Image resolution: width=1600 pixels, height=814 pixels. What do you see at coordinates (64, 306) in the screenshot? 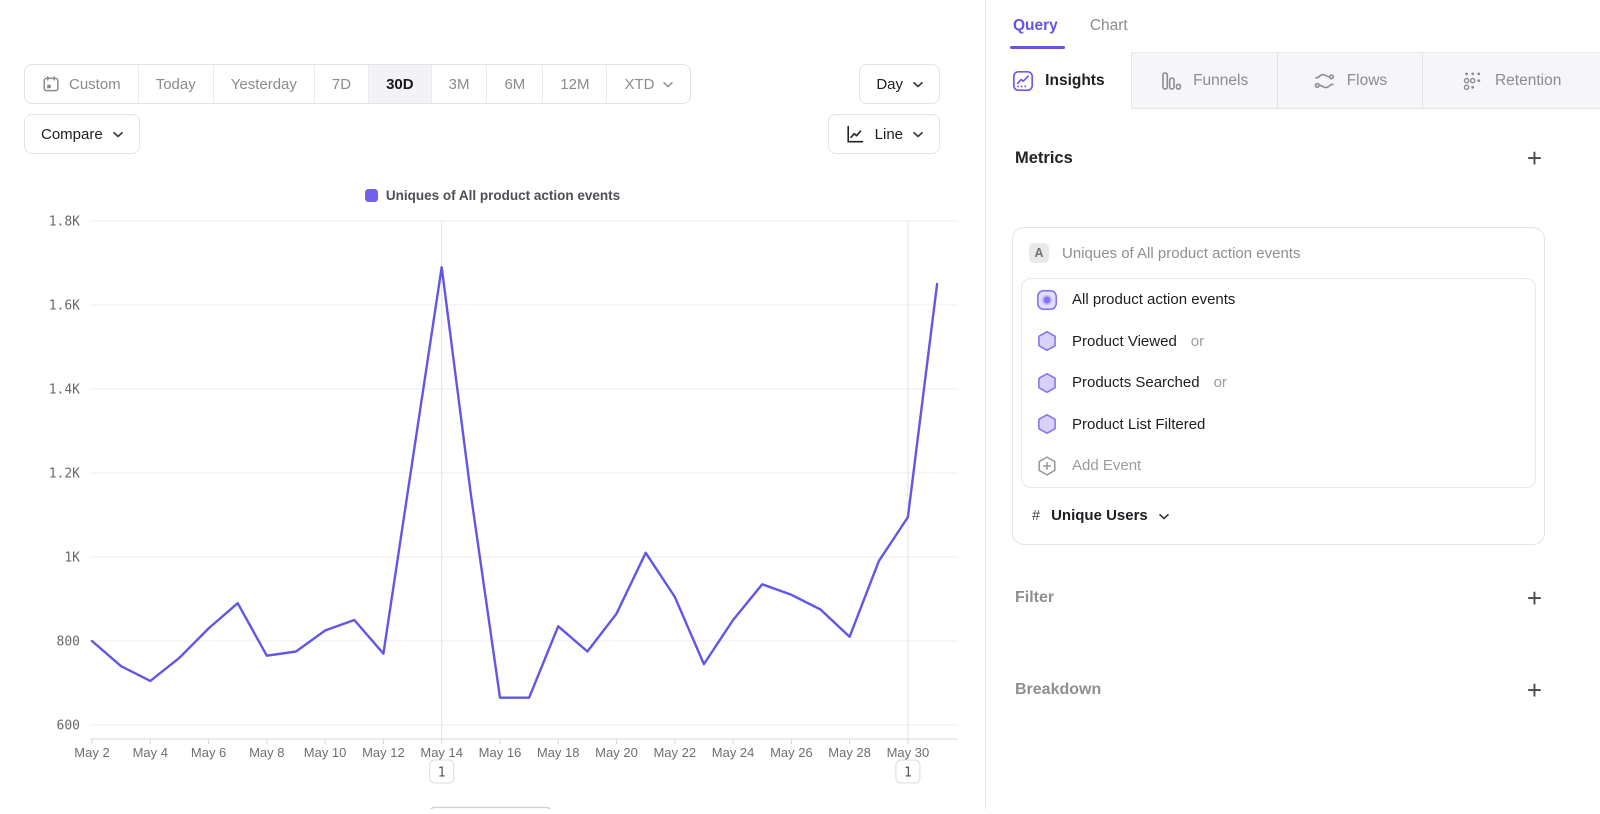
I see `svg-text: 1.6K` at bounding box center [64, 306].